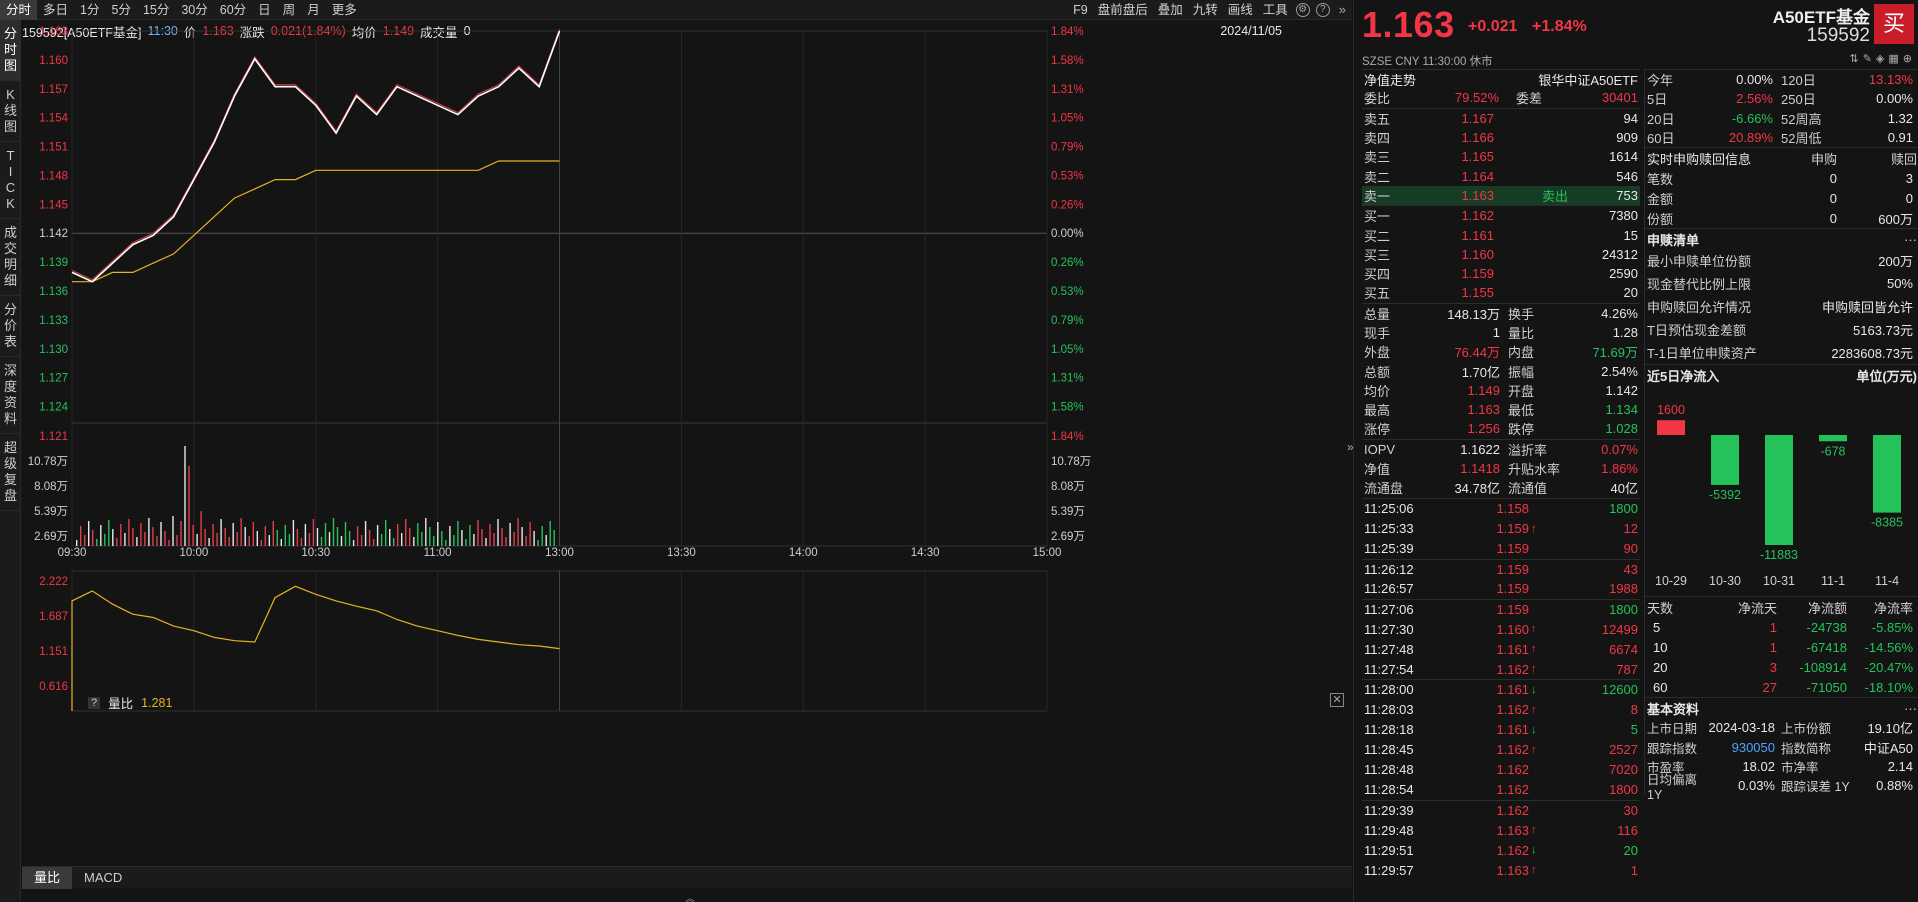 Image resolution: width=1918 pixels, height=902 pixels. I want to click on tab-ratio: 量比, so click(47, 877).